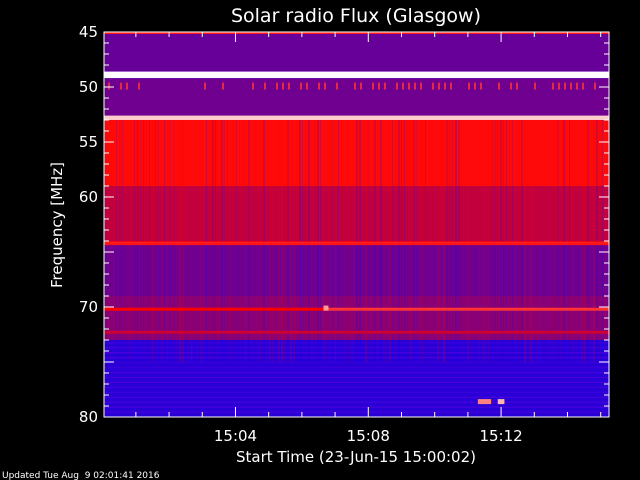 This screenshot has height=480, width=640. Describe the element at coordinates (368, 436) in the screenshot. I see `x-tick-label-1: 15:08` at that location.